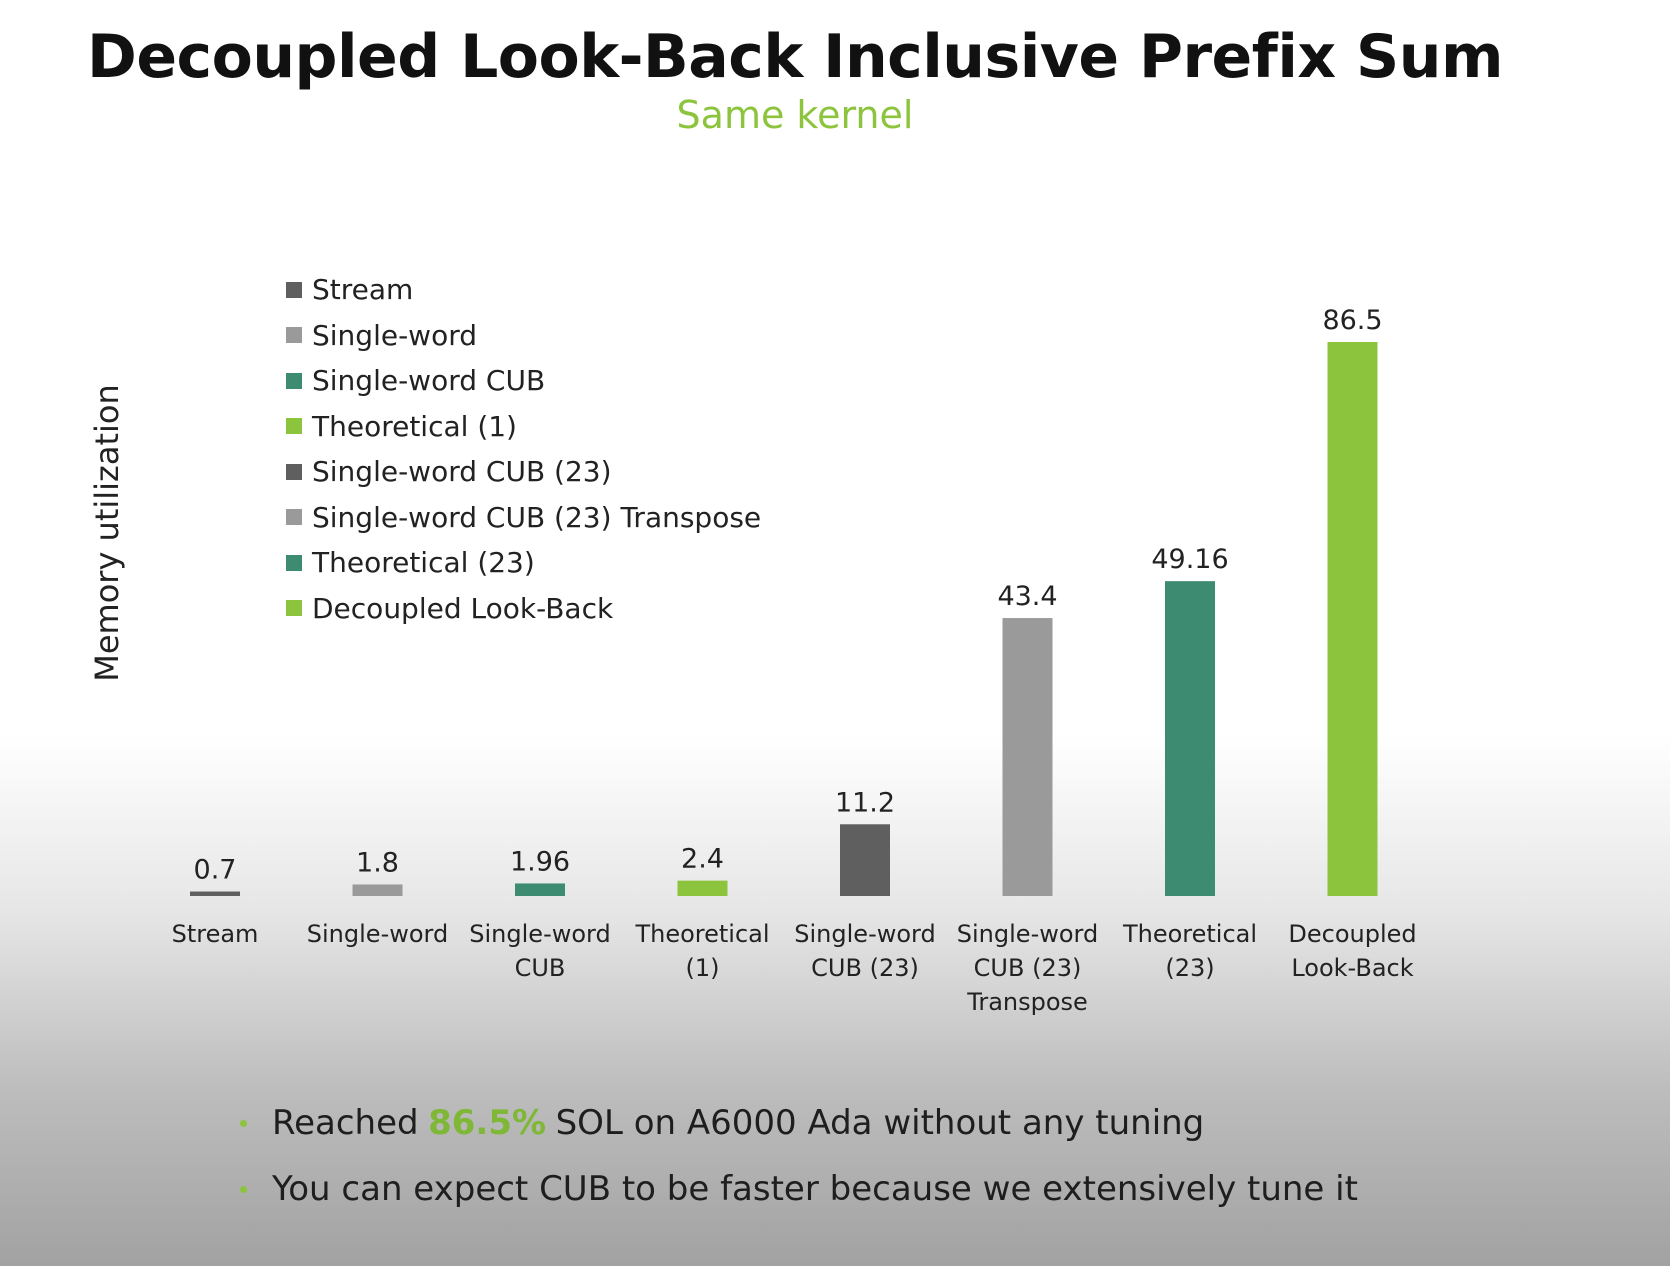  What do you see at coordinates (540, 968) in the screenshot?
I see `x-tick-label-line: CUB` at bounding box center [540, 968].